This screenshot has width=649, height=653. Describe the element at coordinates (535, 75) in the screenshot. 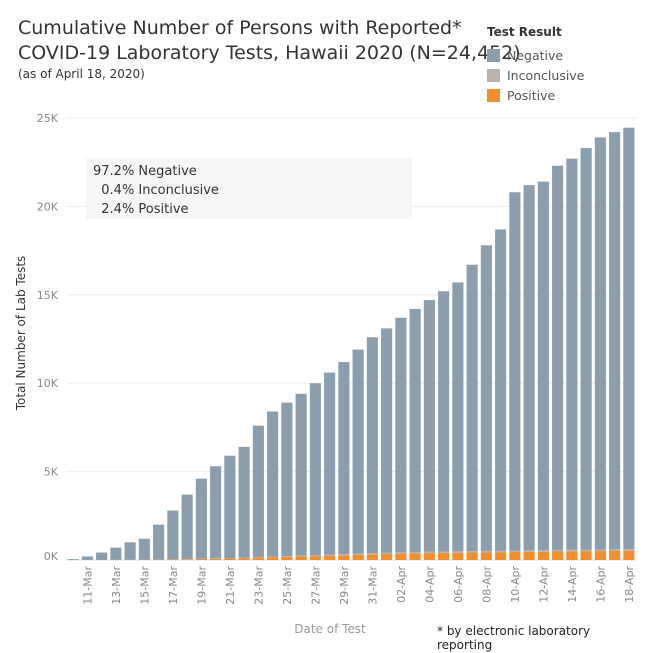

I see `legend-item-inconclusive: Inconclusive` at that location.